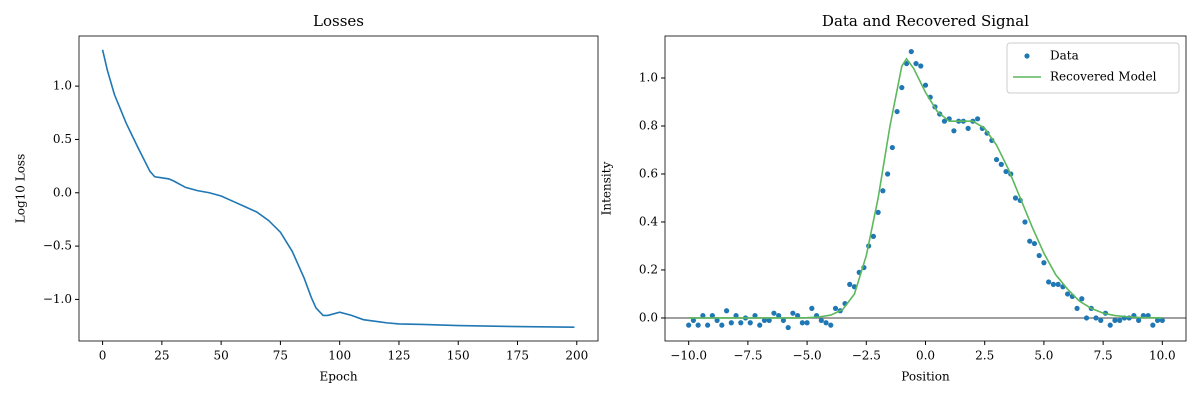  I want to click on x-tick-label: 75, so click(280, 356).